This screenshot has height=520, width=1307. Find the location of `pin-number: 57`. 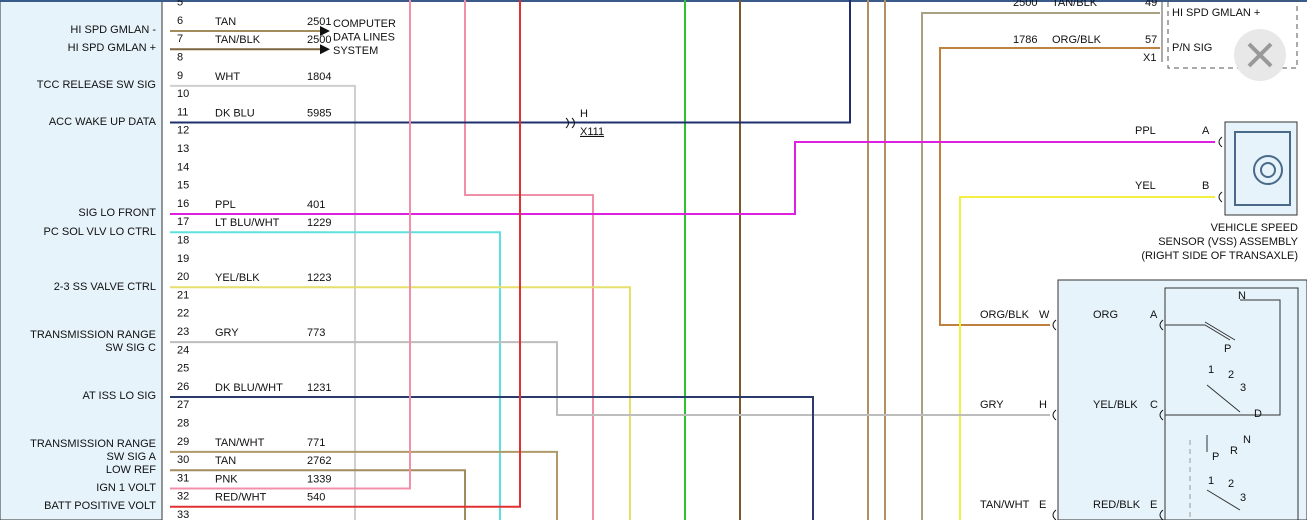

pin-number: 57 is located at coordinates (1151, 40).